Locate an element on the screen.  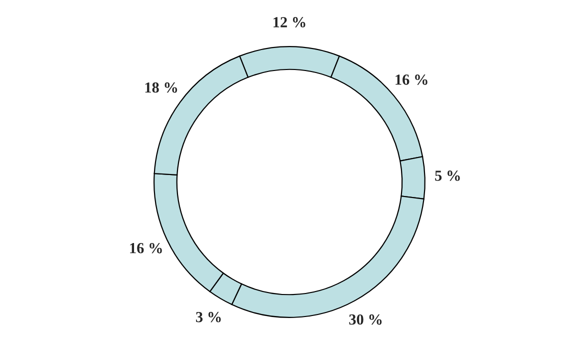
data-label: 3 % is located at coordinates (208, 317).